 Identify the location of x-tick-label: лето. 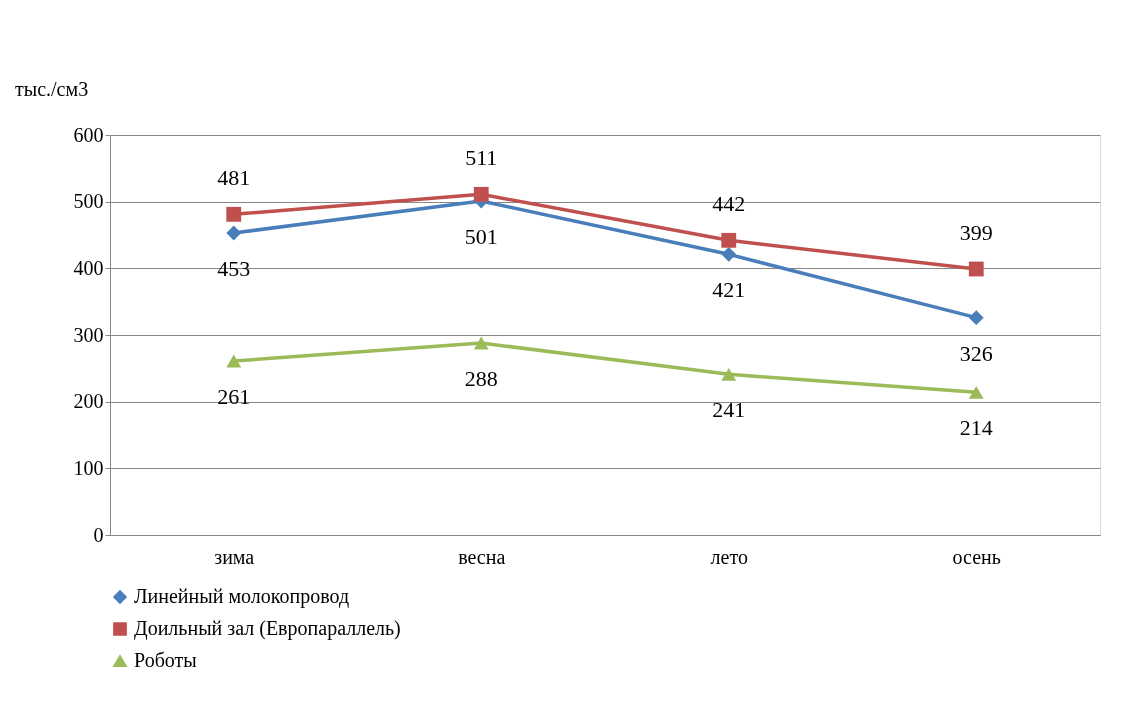
(729, 556).